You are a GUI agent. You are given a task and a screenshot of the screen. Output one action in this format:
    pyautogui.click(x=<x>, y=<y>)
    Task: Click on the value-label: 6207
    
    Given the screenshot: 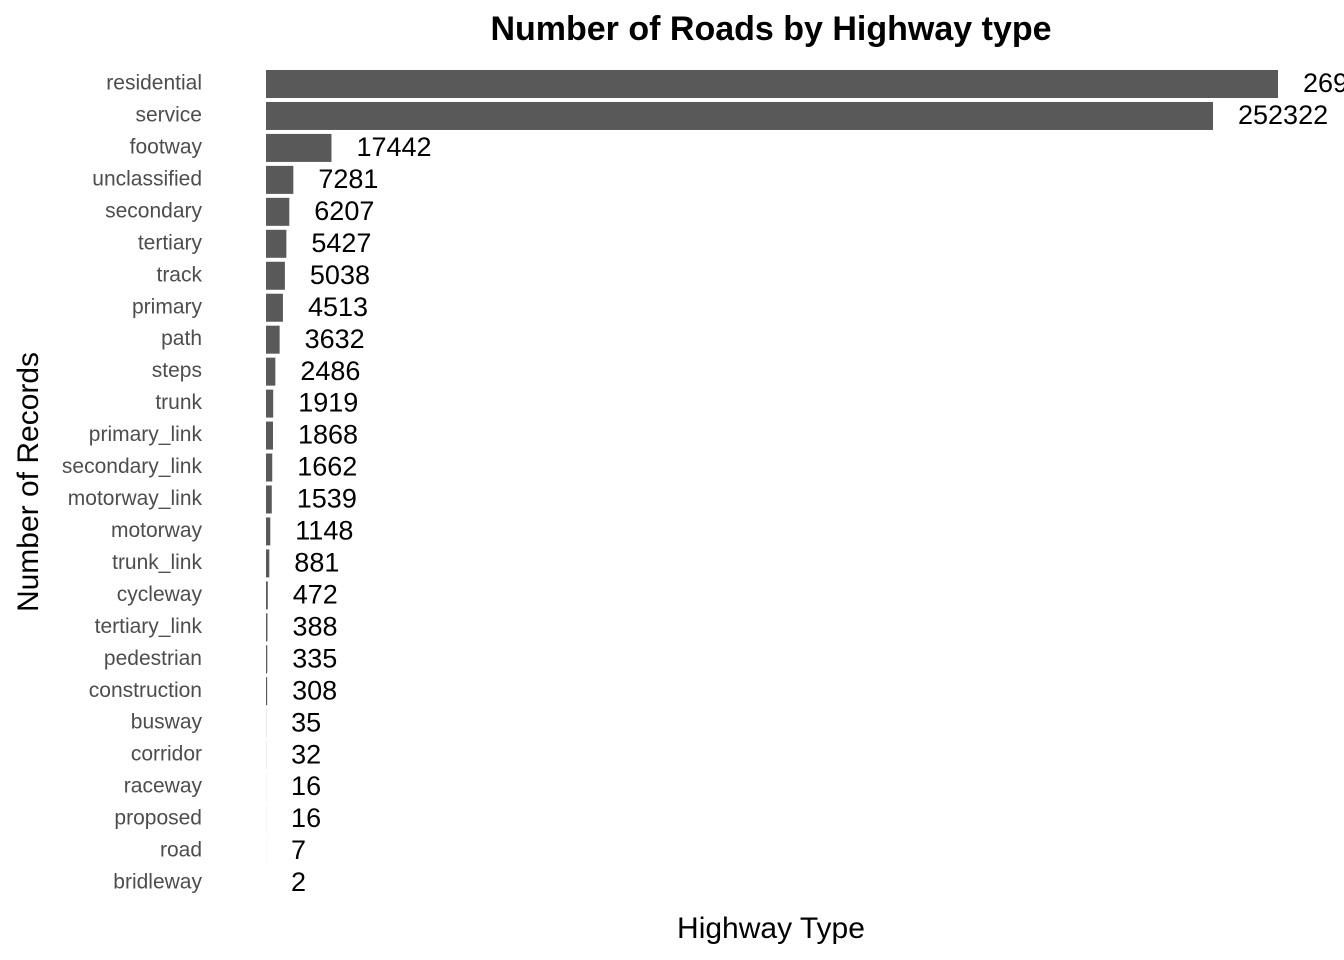 What is the action you would take?
    pyautogui.click(x=344, y=211)
    